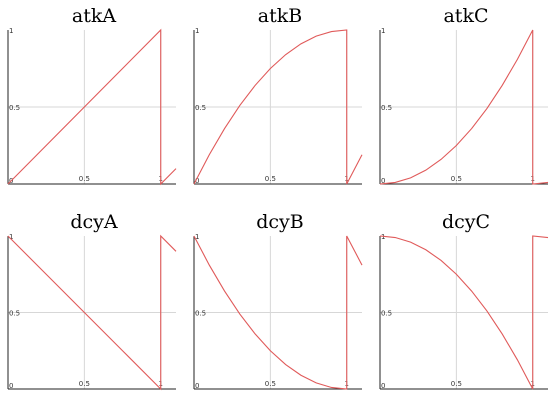 The height and width of the screenshot is (402, 550). Describe the element at coordinates (278, 107) in the screenshot. I see `series-line-atkB` at that location.